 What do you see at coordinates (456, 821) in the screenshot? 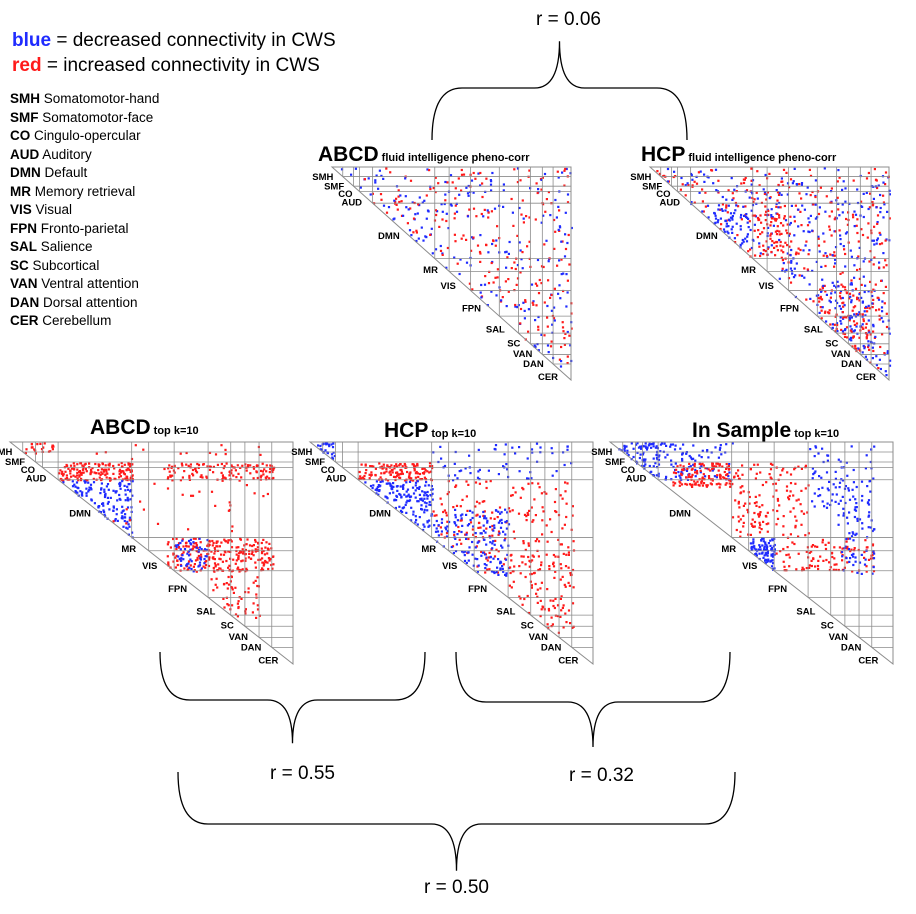
I see `brace-abcd-insample` at bounding box center [456, 821].